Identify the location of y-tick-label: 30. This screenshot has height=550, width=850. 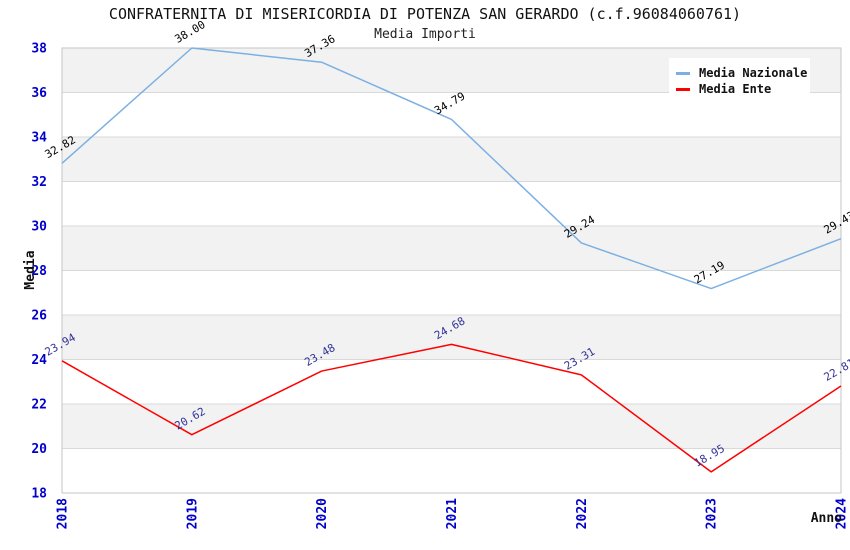
(39, 227).